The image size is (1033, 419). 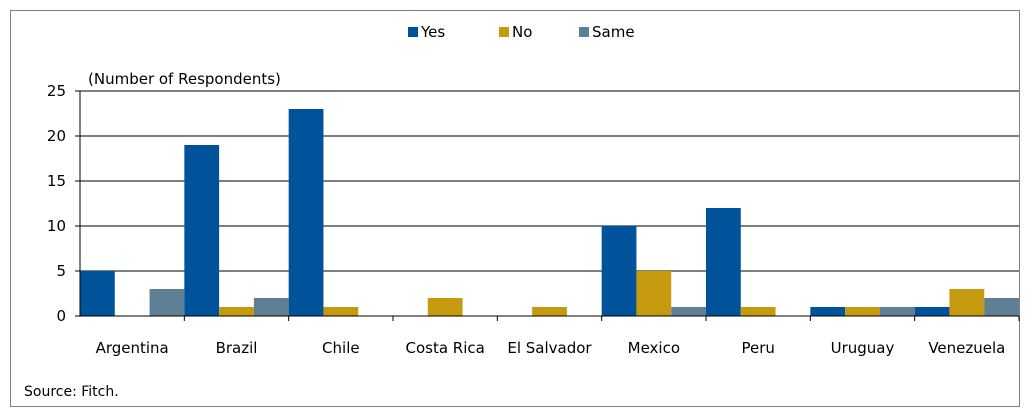 I want to click on bar-same-venezuela, so click(x=1001, y=307).